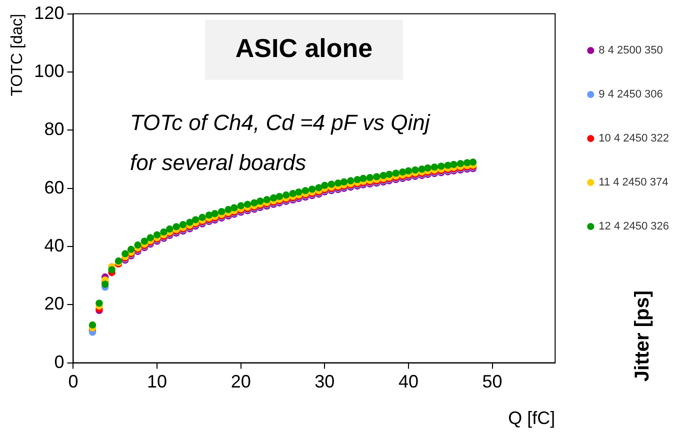 The image size is (679, 440). I want to click on x-axis-title: Q [fC], so click(532, 418).